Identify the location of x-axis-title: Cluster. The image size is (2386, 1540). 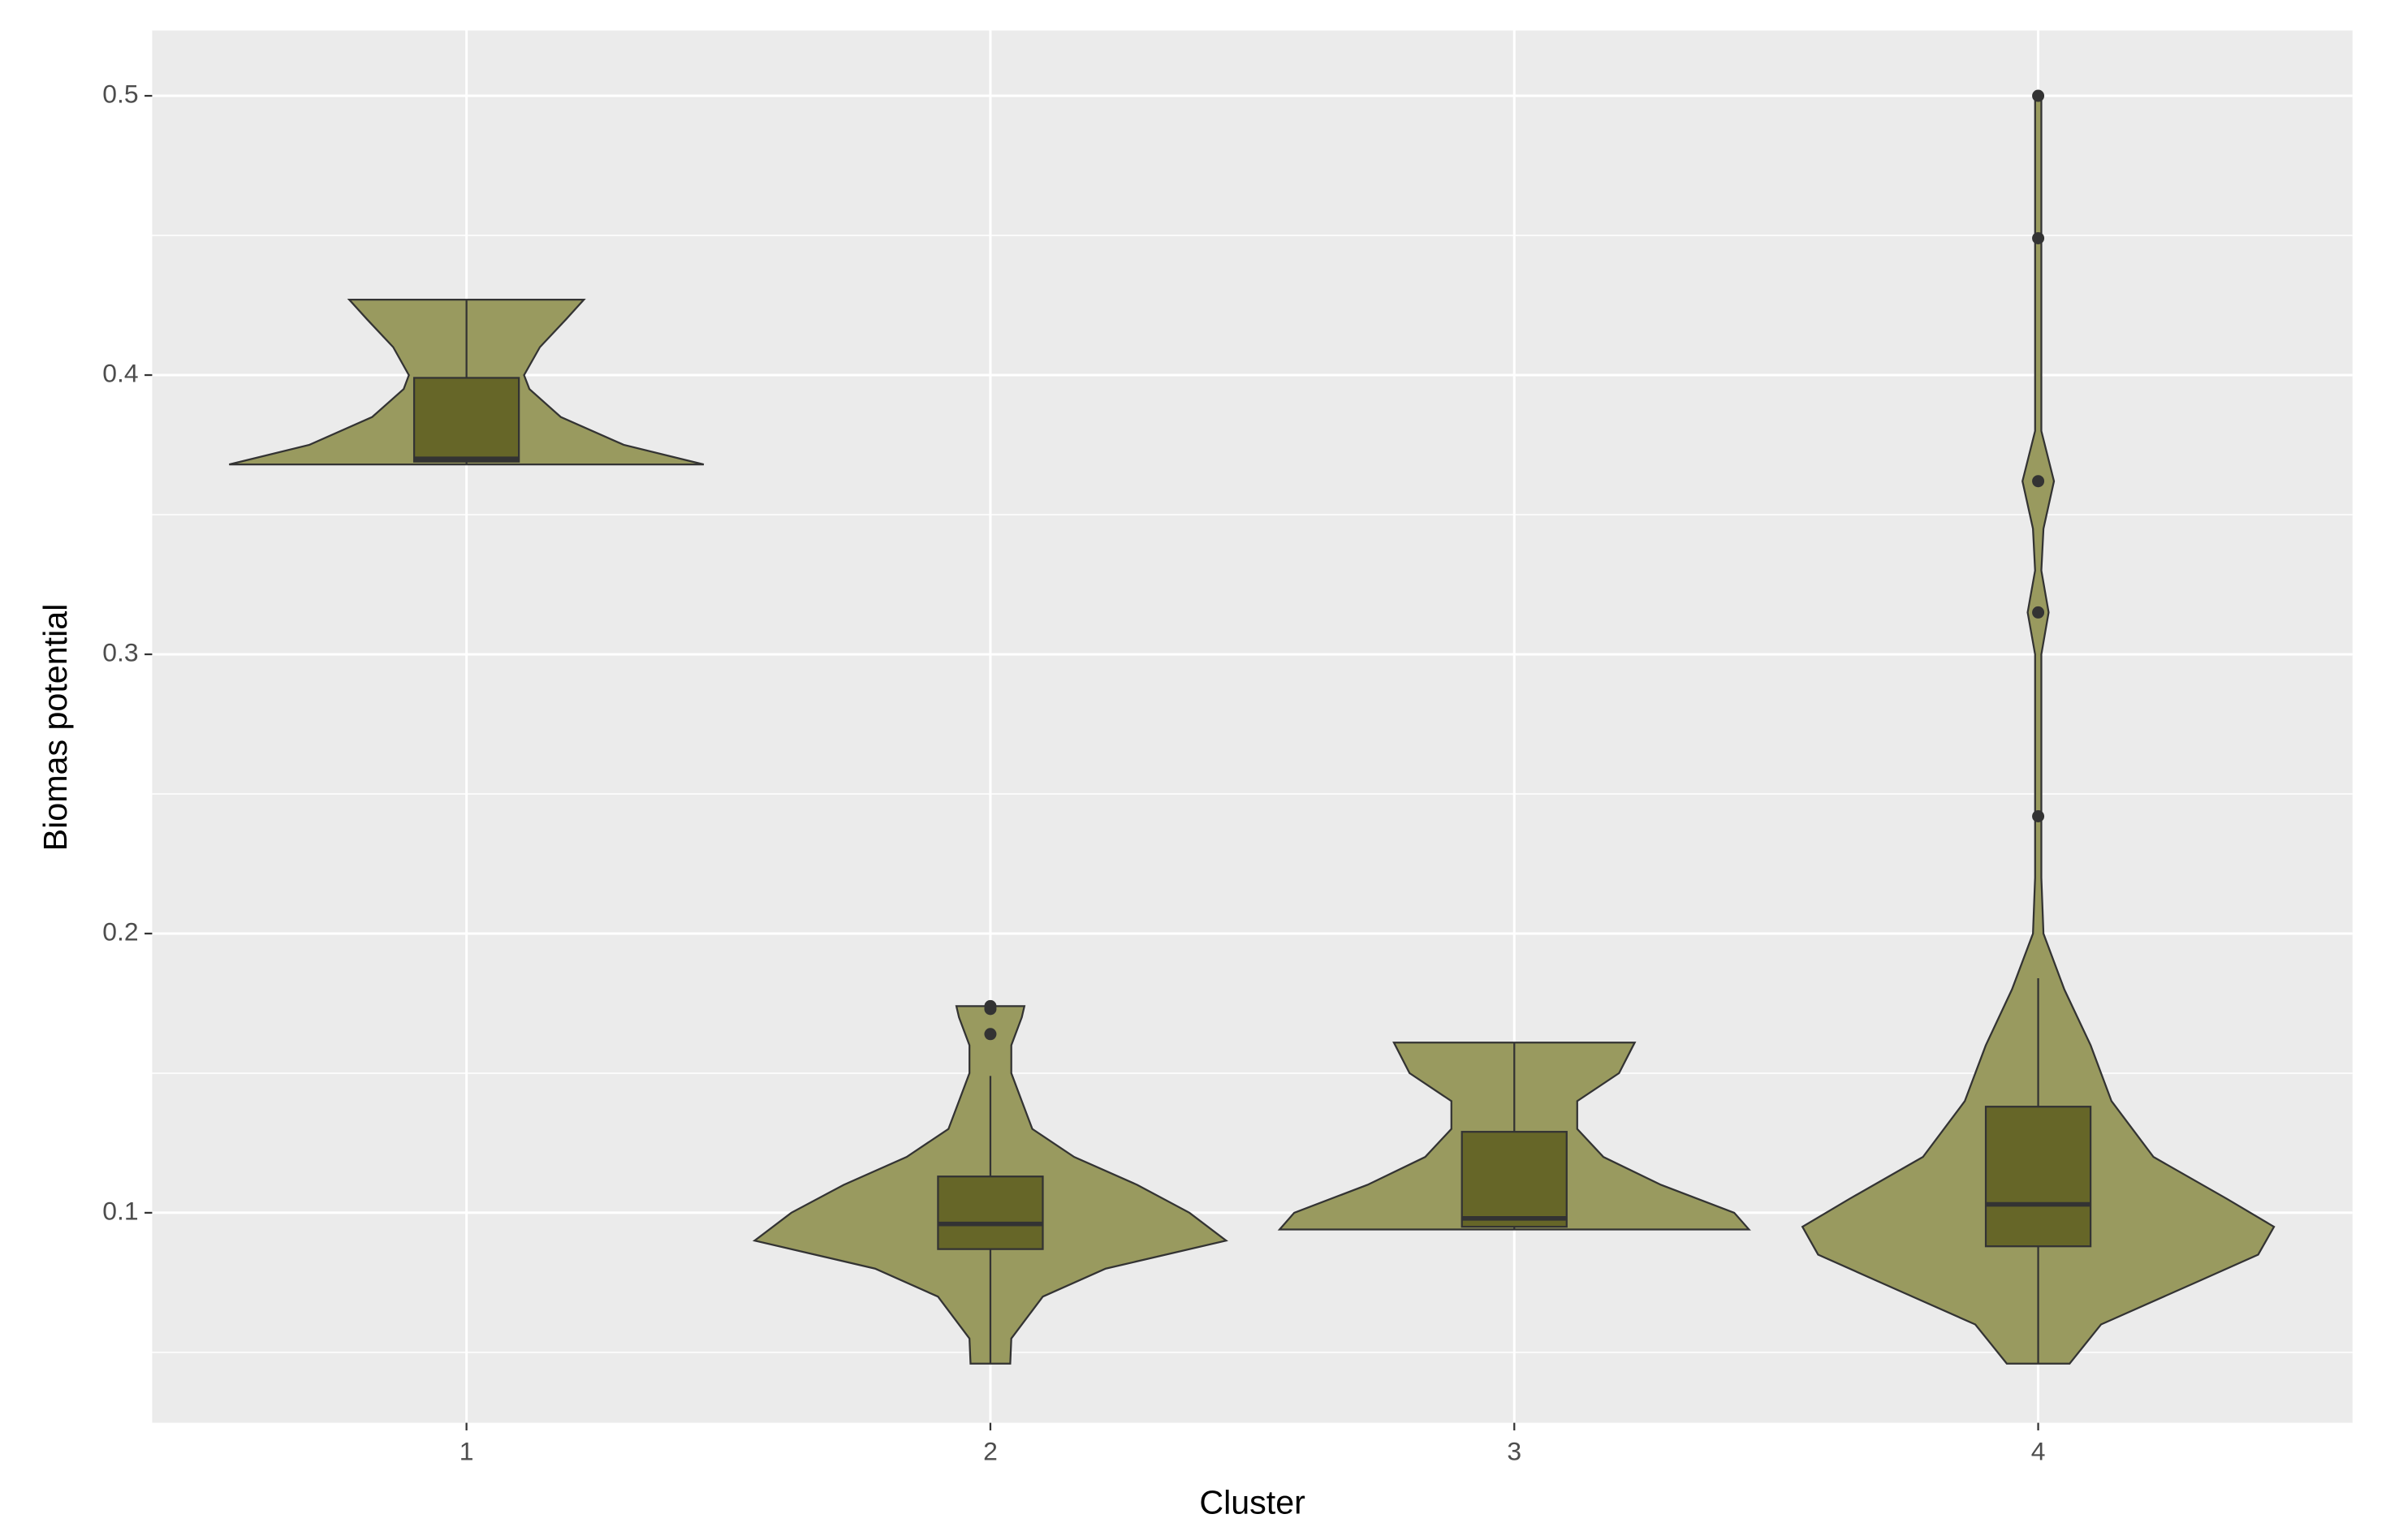
(1252, 1502).